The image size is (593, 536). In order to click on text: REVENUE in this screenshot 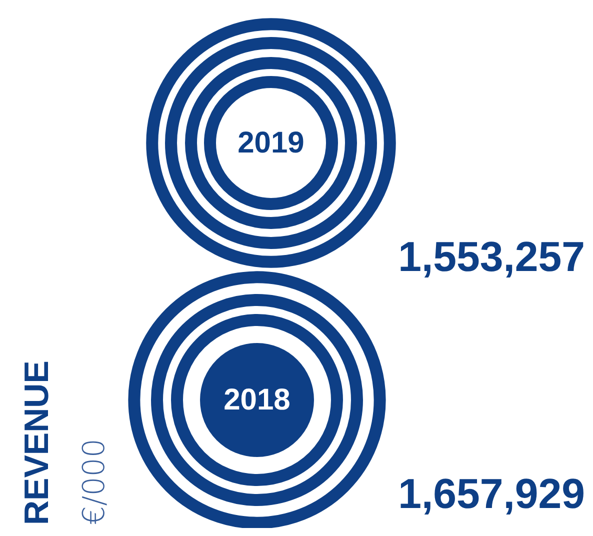, I will do `click(37, 442)`.